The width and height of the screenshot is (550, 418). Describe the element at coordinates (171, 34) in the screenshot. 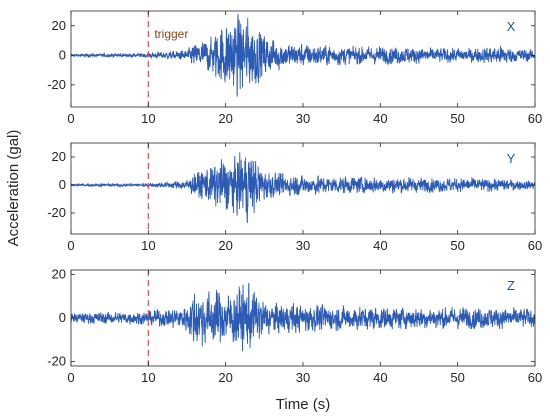

I see `trigger-label: trigger` at that location.